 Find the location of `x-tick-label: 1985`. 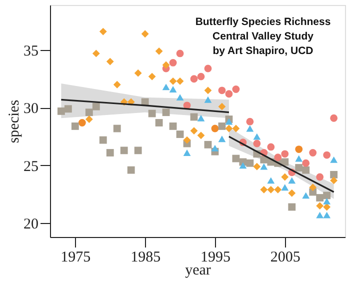

x-tick-label: 1985 is located at coordinates (145, 258).